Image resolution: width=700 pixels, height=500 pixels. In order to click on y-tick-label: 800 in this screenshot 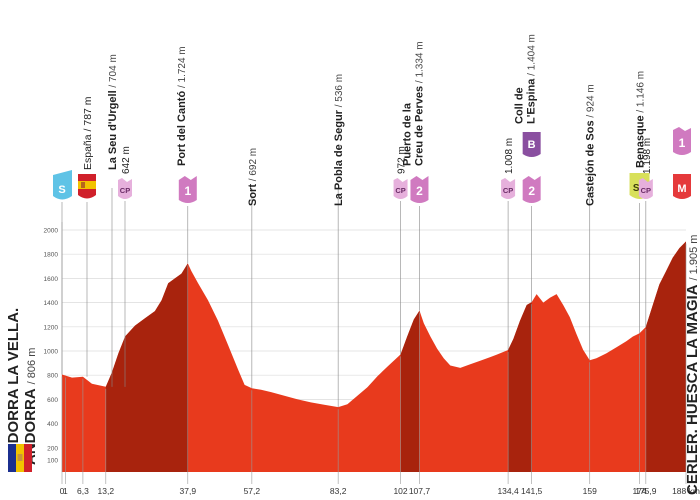, I will do `click(52, 376)`.